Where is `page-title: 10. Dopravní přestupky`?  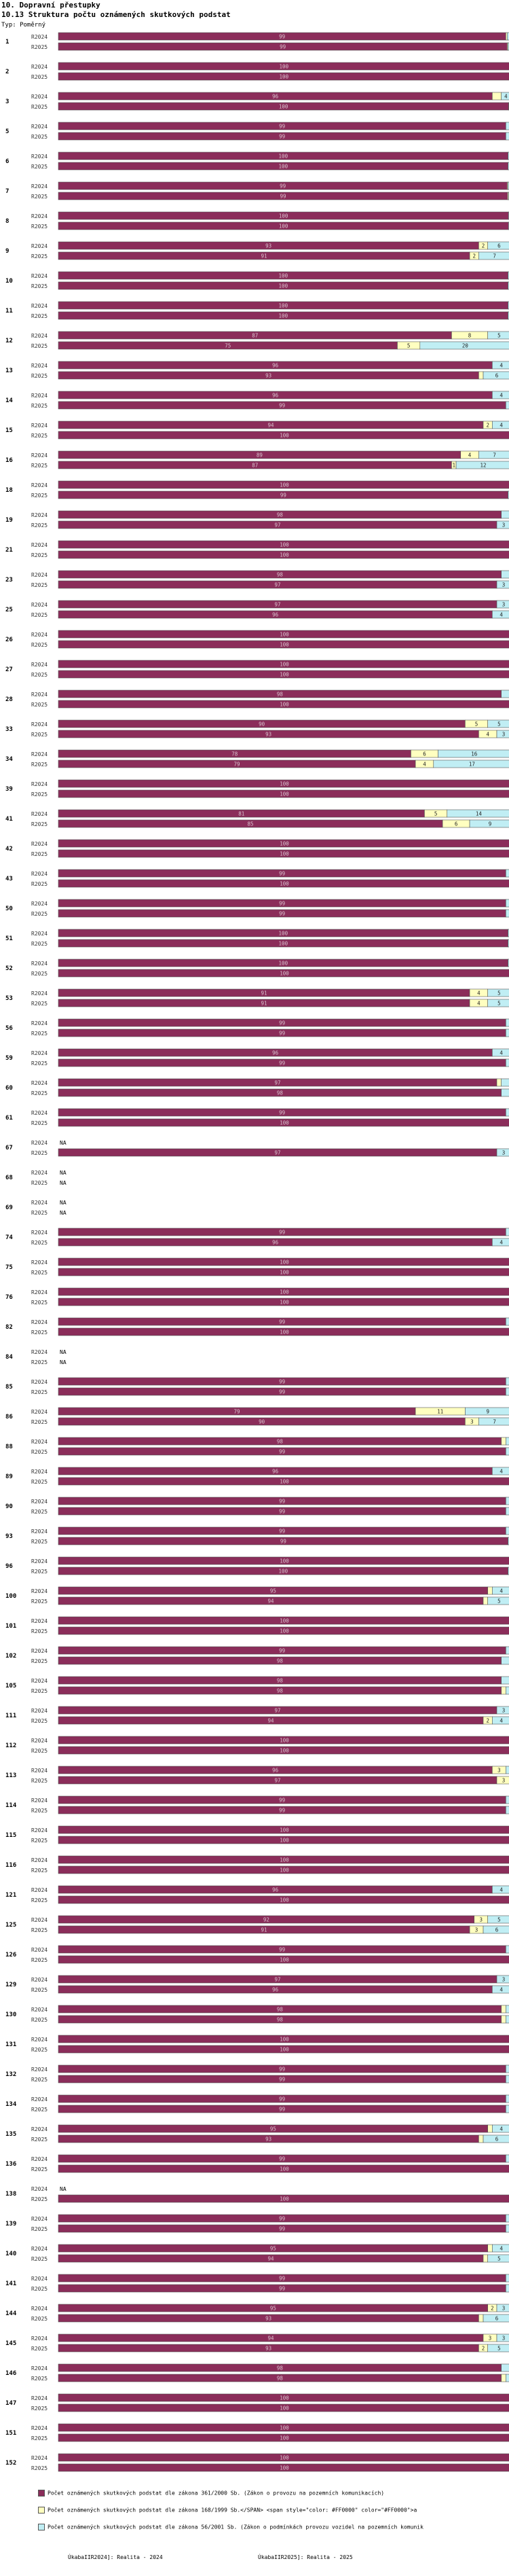
page-title: 10. Dopravní přestupky is located at coordinates (50, 5).